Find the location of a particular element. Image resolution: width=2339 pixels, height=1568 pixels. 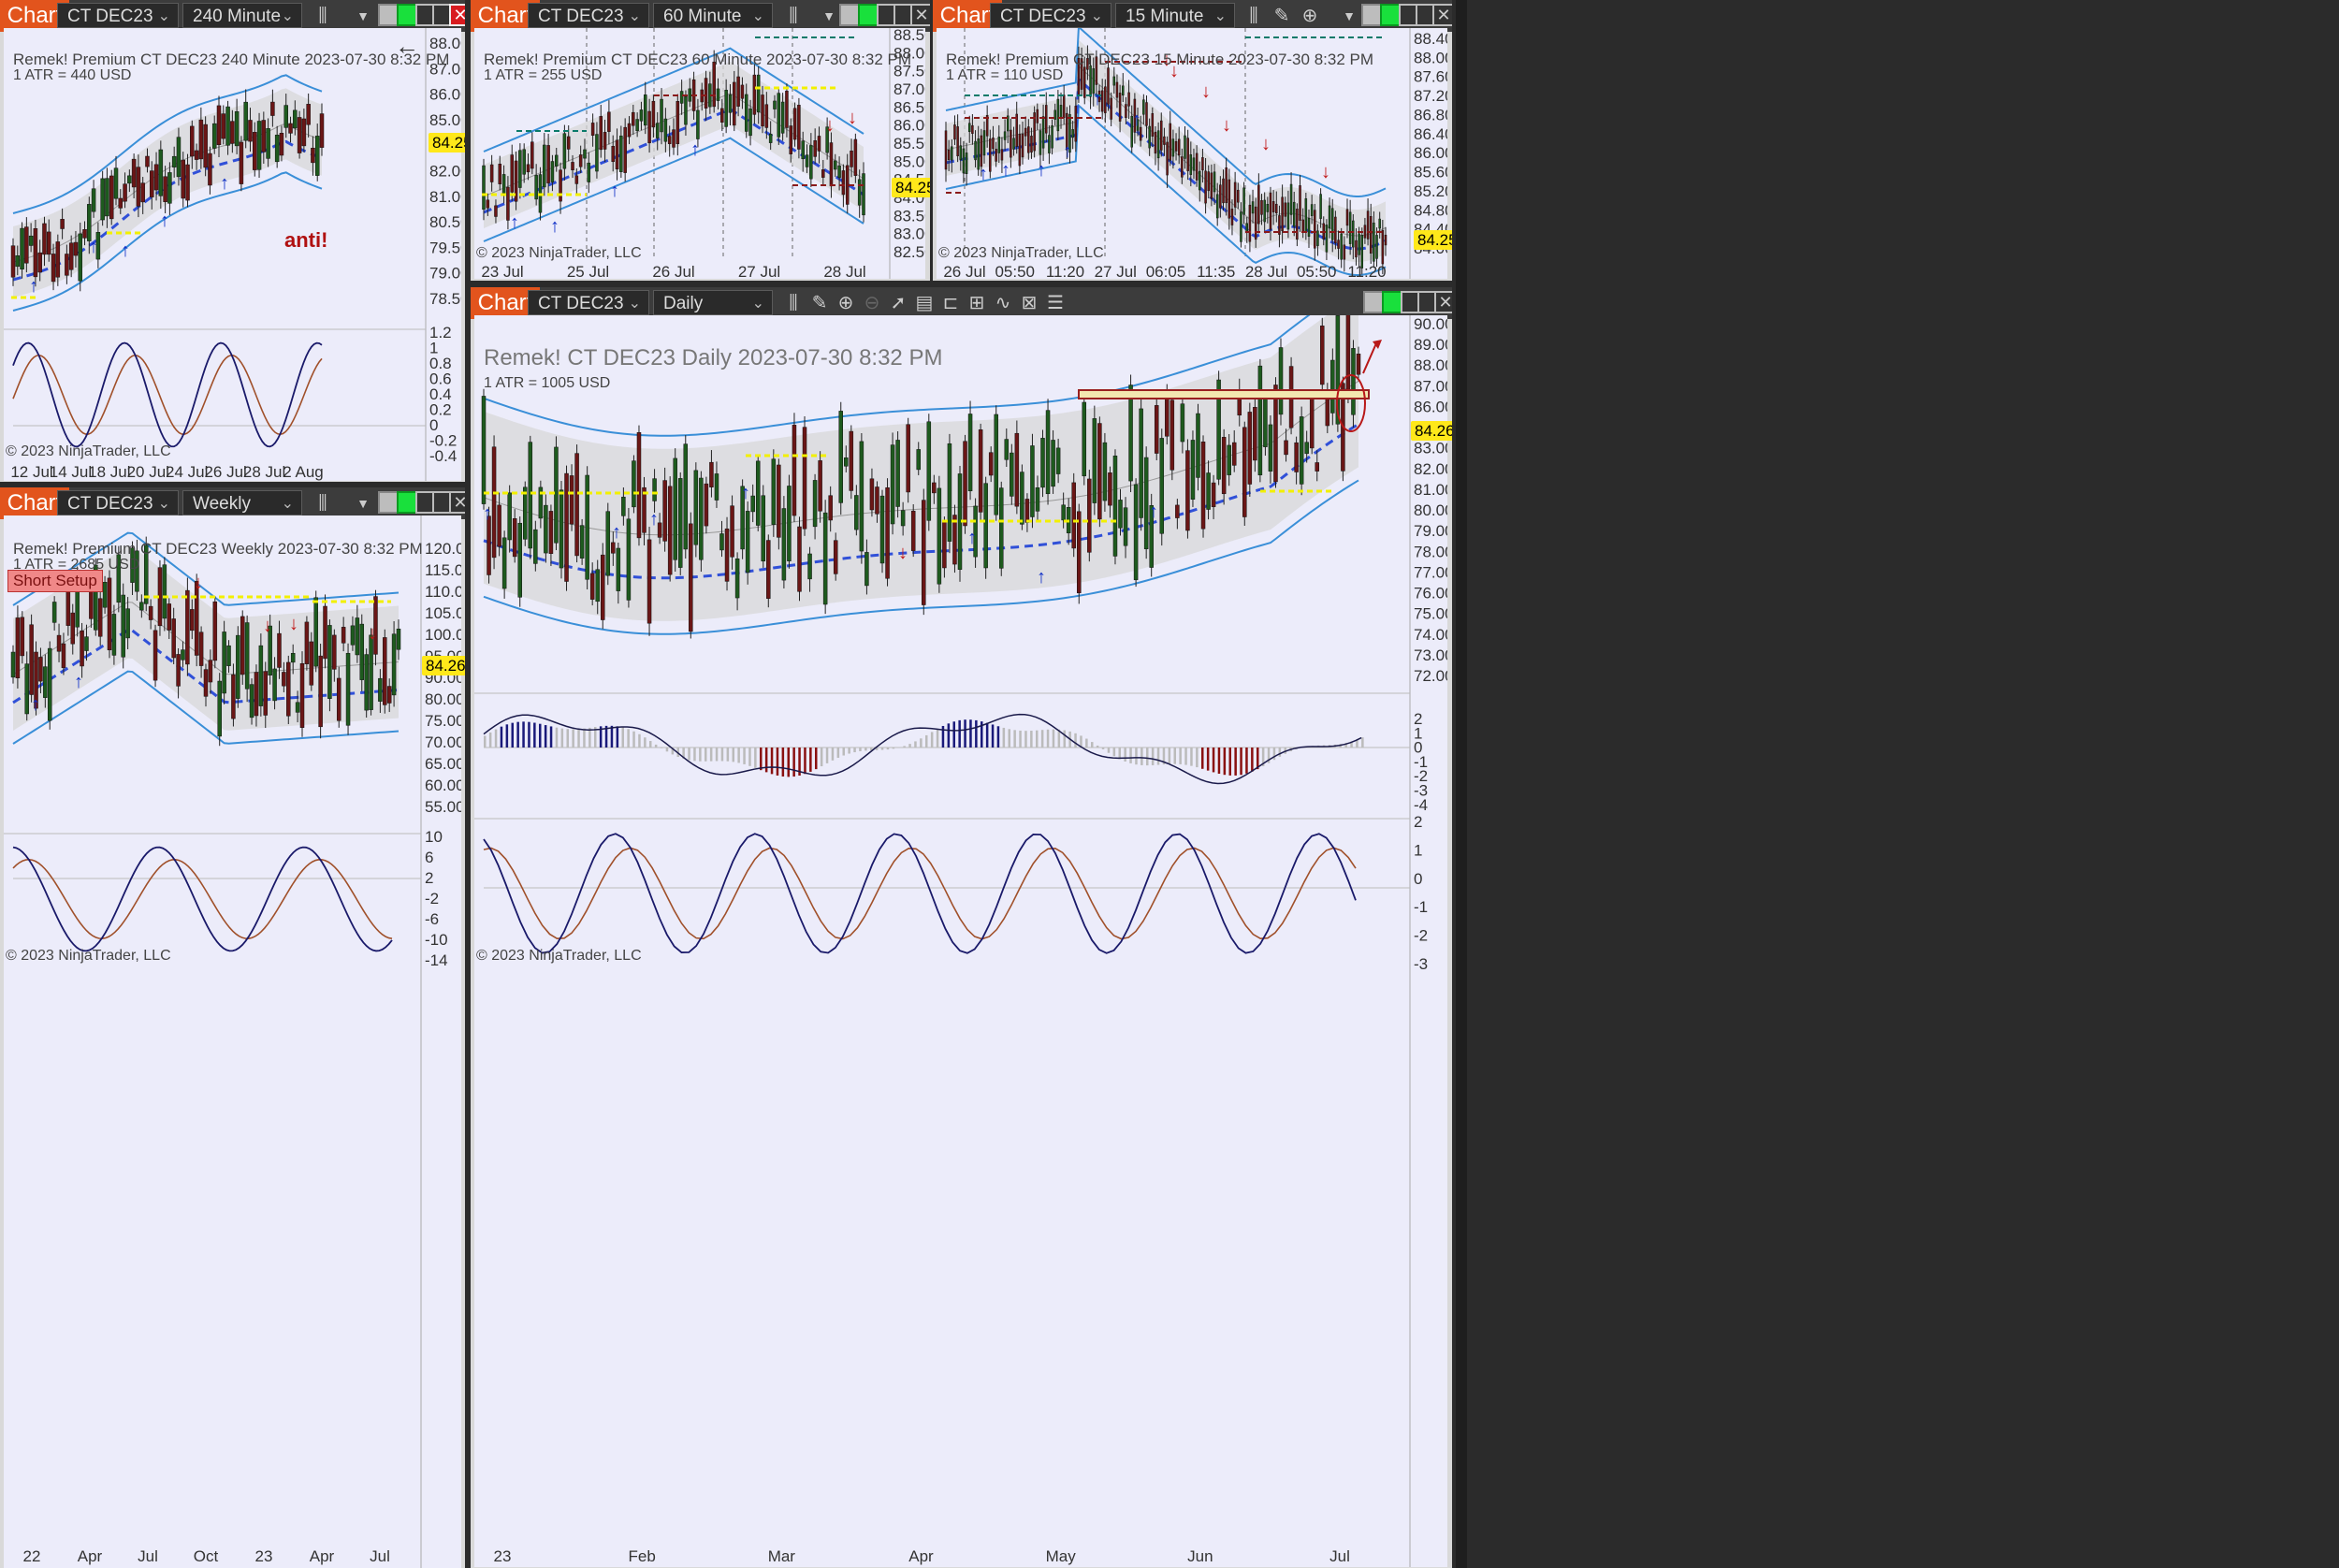

zoom-out-icon: ⊖ is located at coordinates (872, 303).